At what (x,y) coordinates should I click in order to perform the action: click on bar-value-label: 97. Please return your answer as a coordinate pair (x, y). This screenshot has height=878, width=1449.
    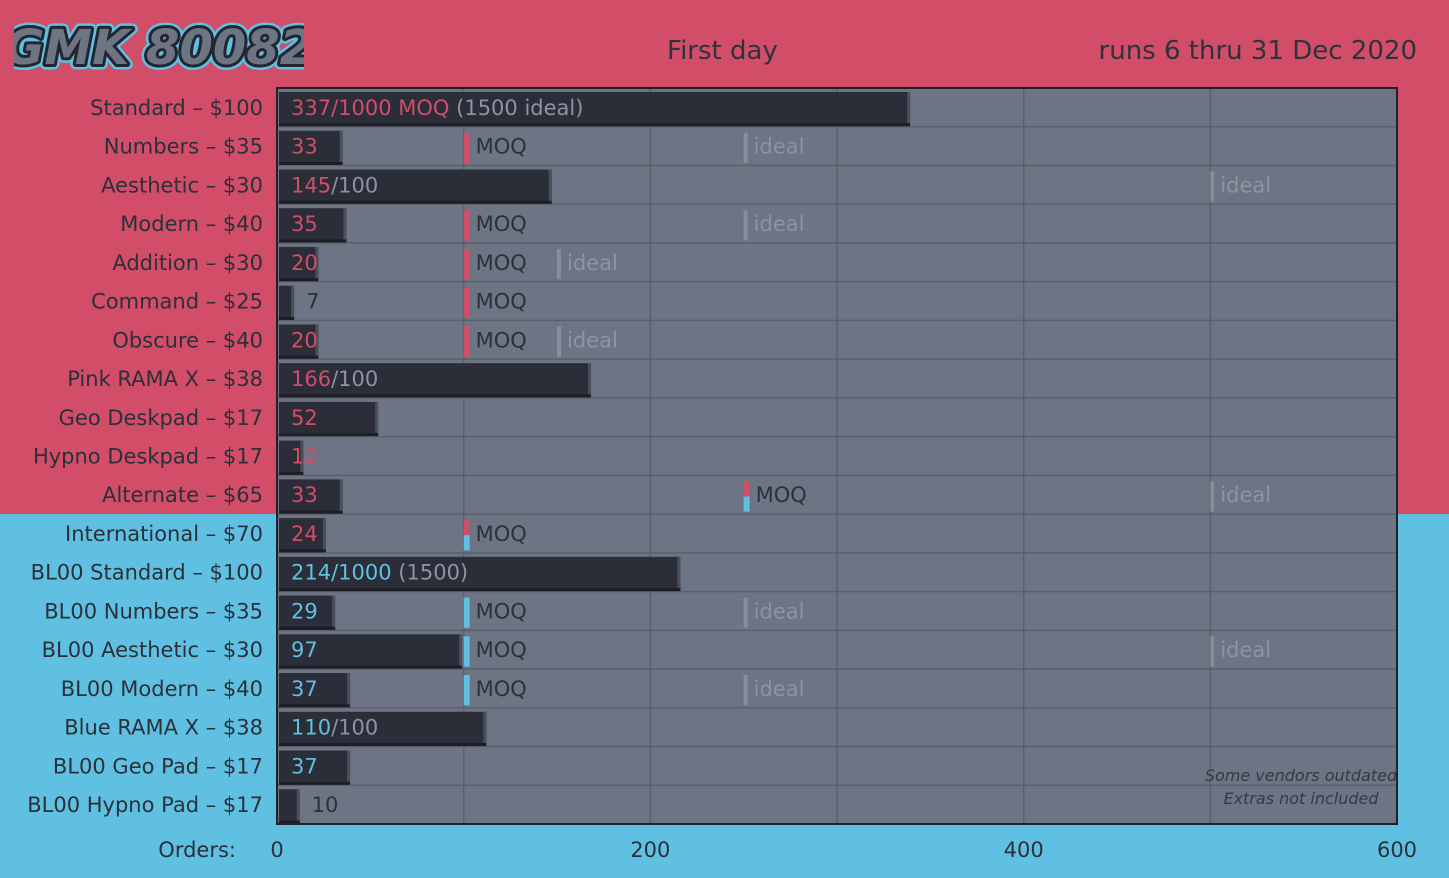
    Looking at the image, I should click on (304, 650).